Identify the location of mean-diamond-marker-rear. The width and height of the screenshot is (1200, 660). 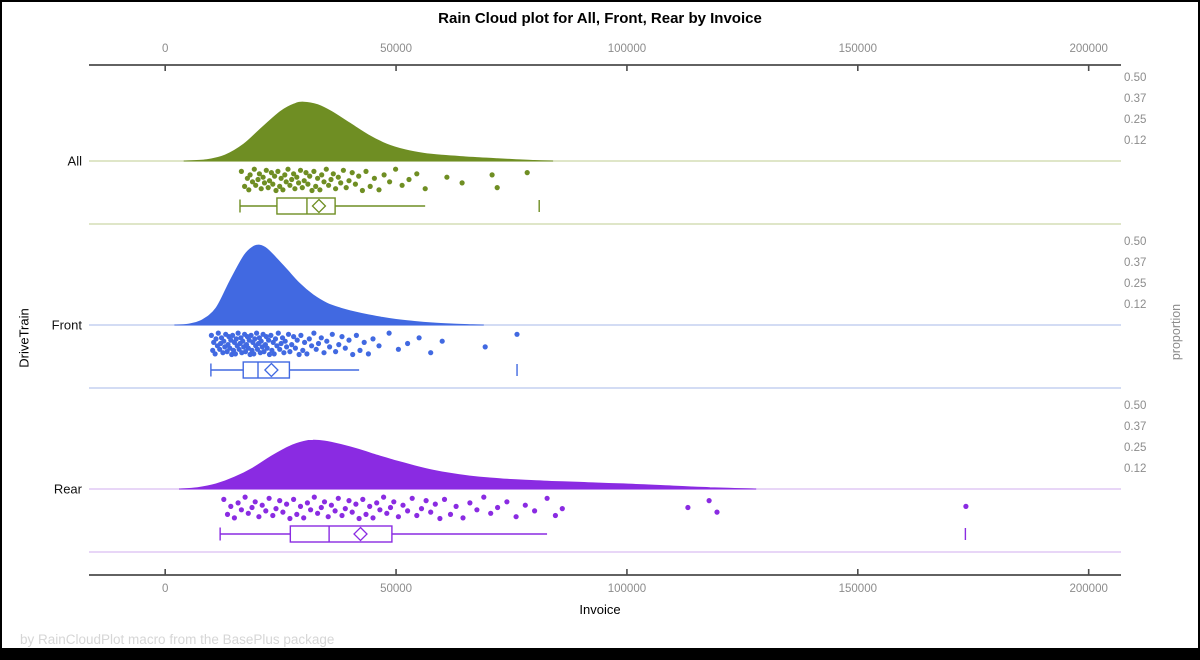
(360, 534).